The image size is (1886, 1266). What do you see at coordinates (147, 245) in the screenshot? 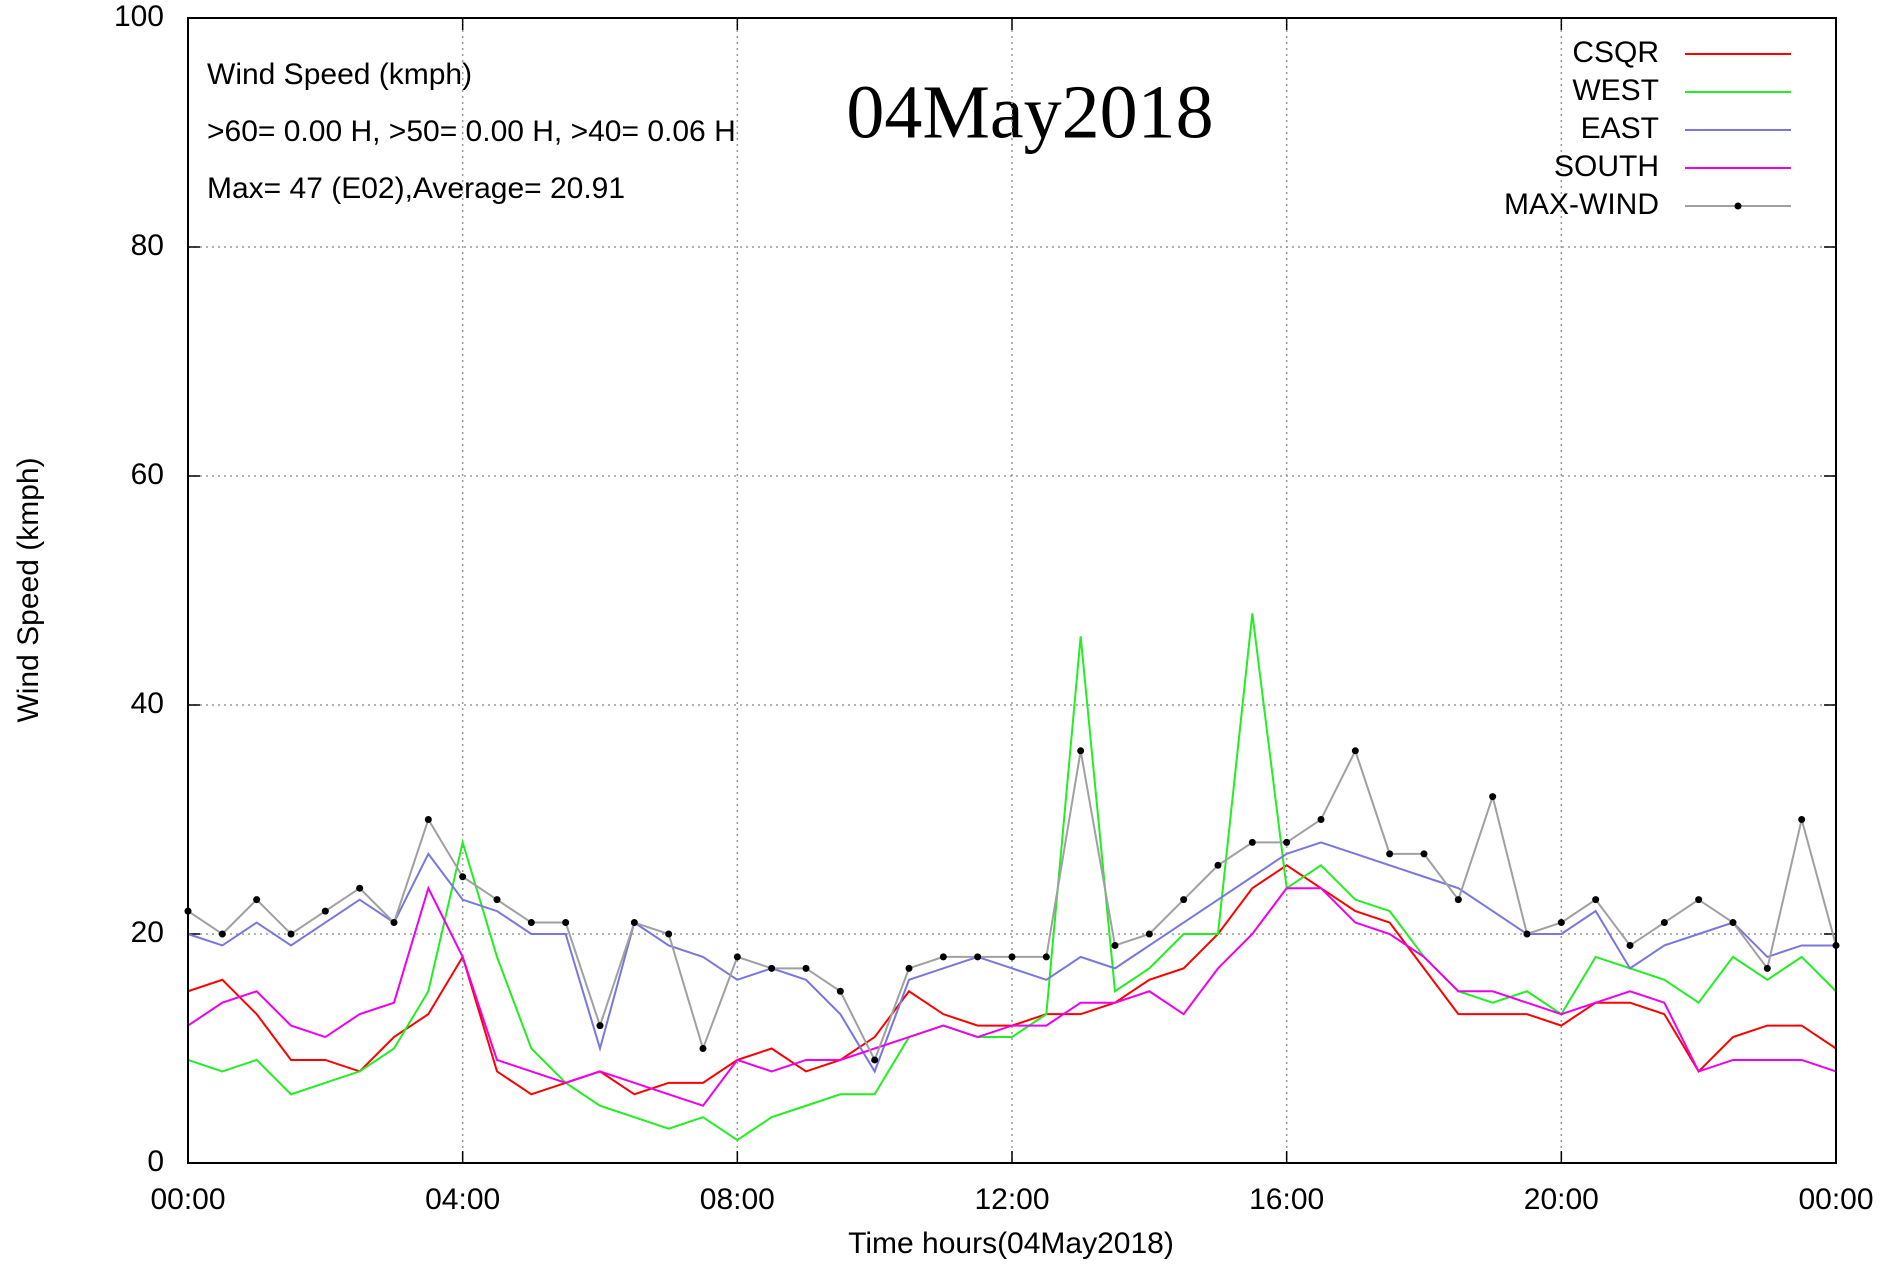
I see `y-tick-label: 80` at bounding box center [147, 245].